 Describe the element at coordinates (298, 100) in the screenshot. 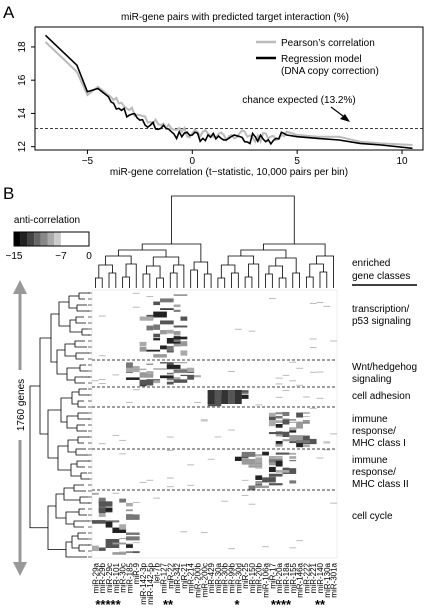

I see `chance-annotation: chance expected (13.2%)` at that location.